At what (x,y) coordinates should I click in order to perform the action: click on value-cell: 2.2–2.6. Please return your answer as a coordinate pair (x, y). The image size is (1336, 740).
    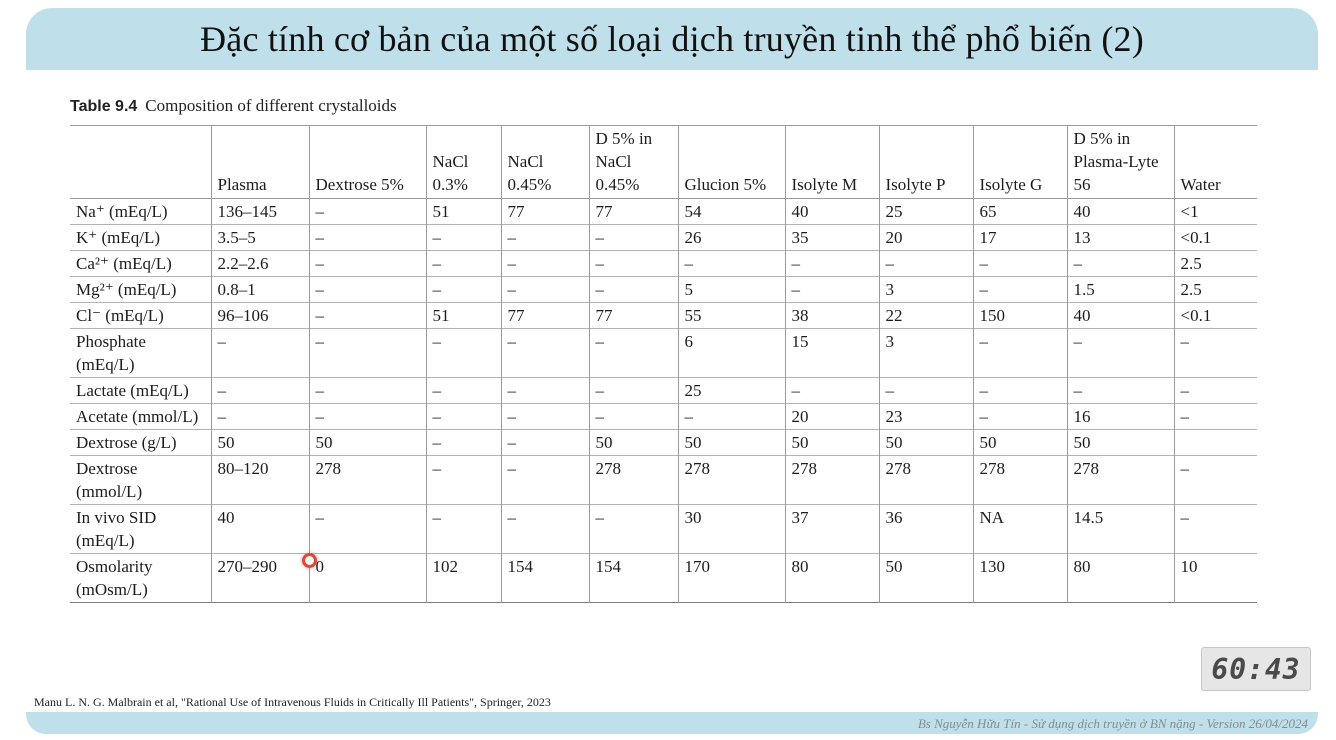
    Looking at the image, I should click on (259, 263).